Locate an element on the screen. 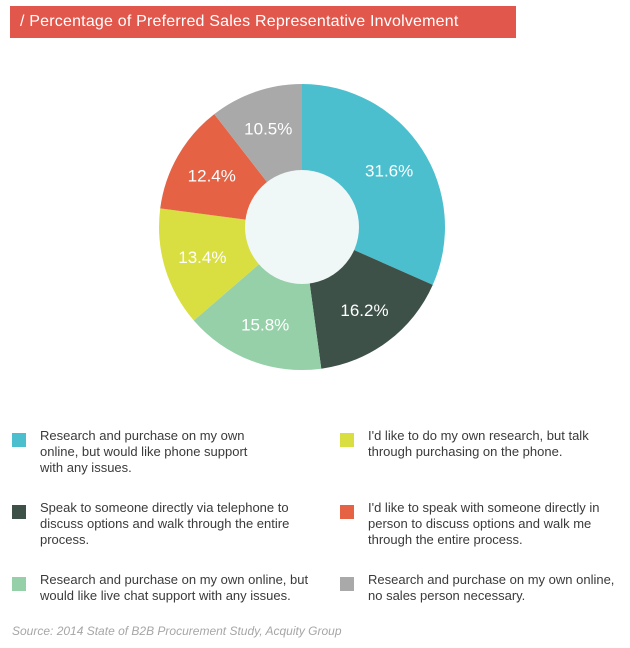 This screenshot has height=648, width=630. slice-label-1: 31.6% is located at coordinates (389, 170).